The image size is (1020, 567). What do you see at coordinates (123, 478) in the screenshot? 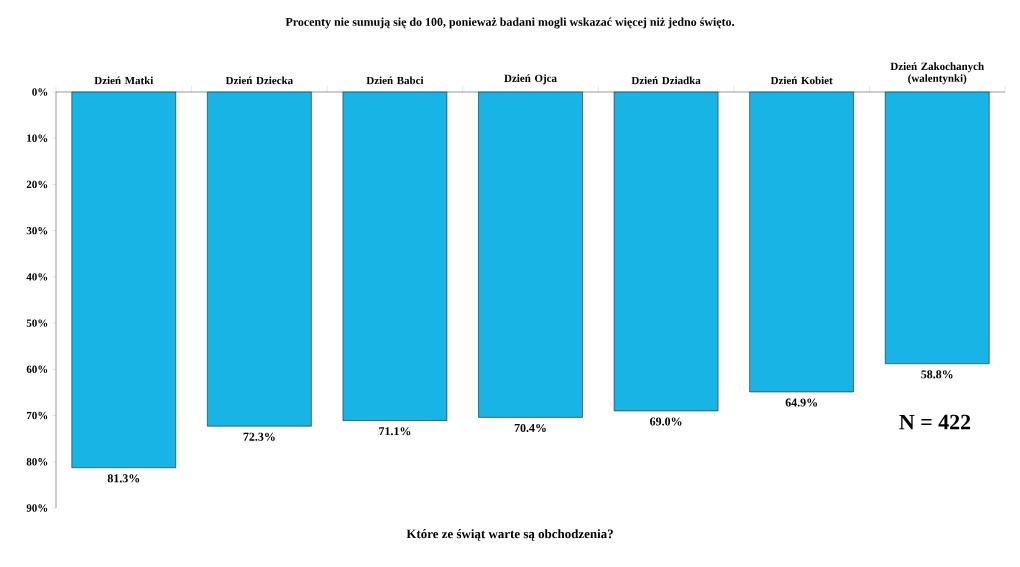
I see `data-label: 81.3%` at bounding box center [123, 478].